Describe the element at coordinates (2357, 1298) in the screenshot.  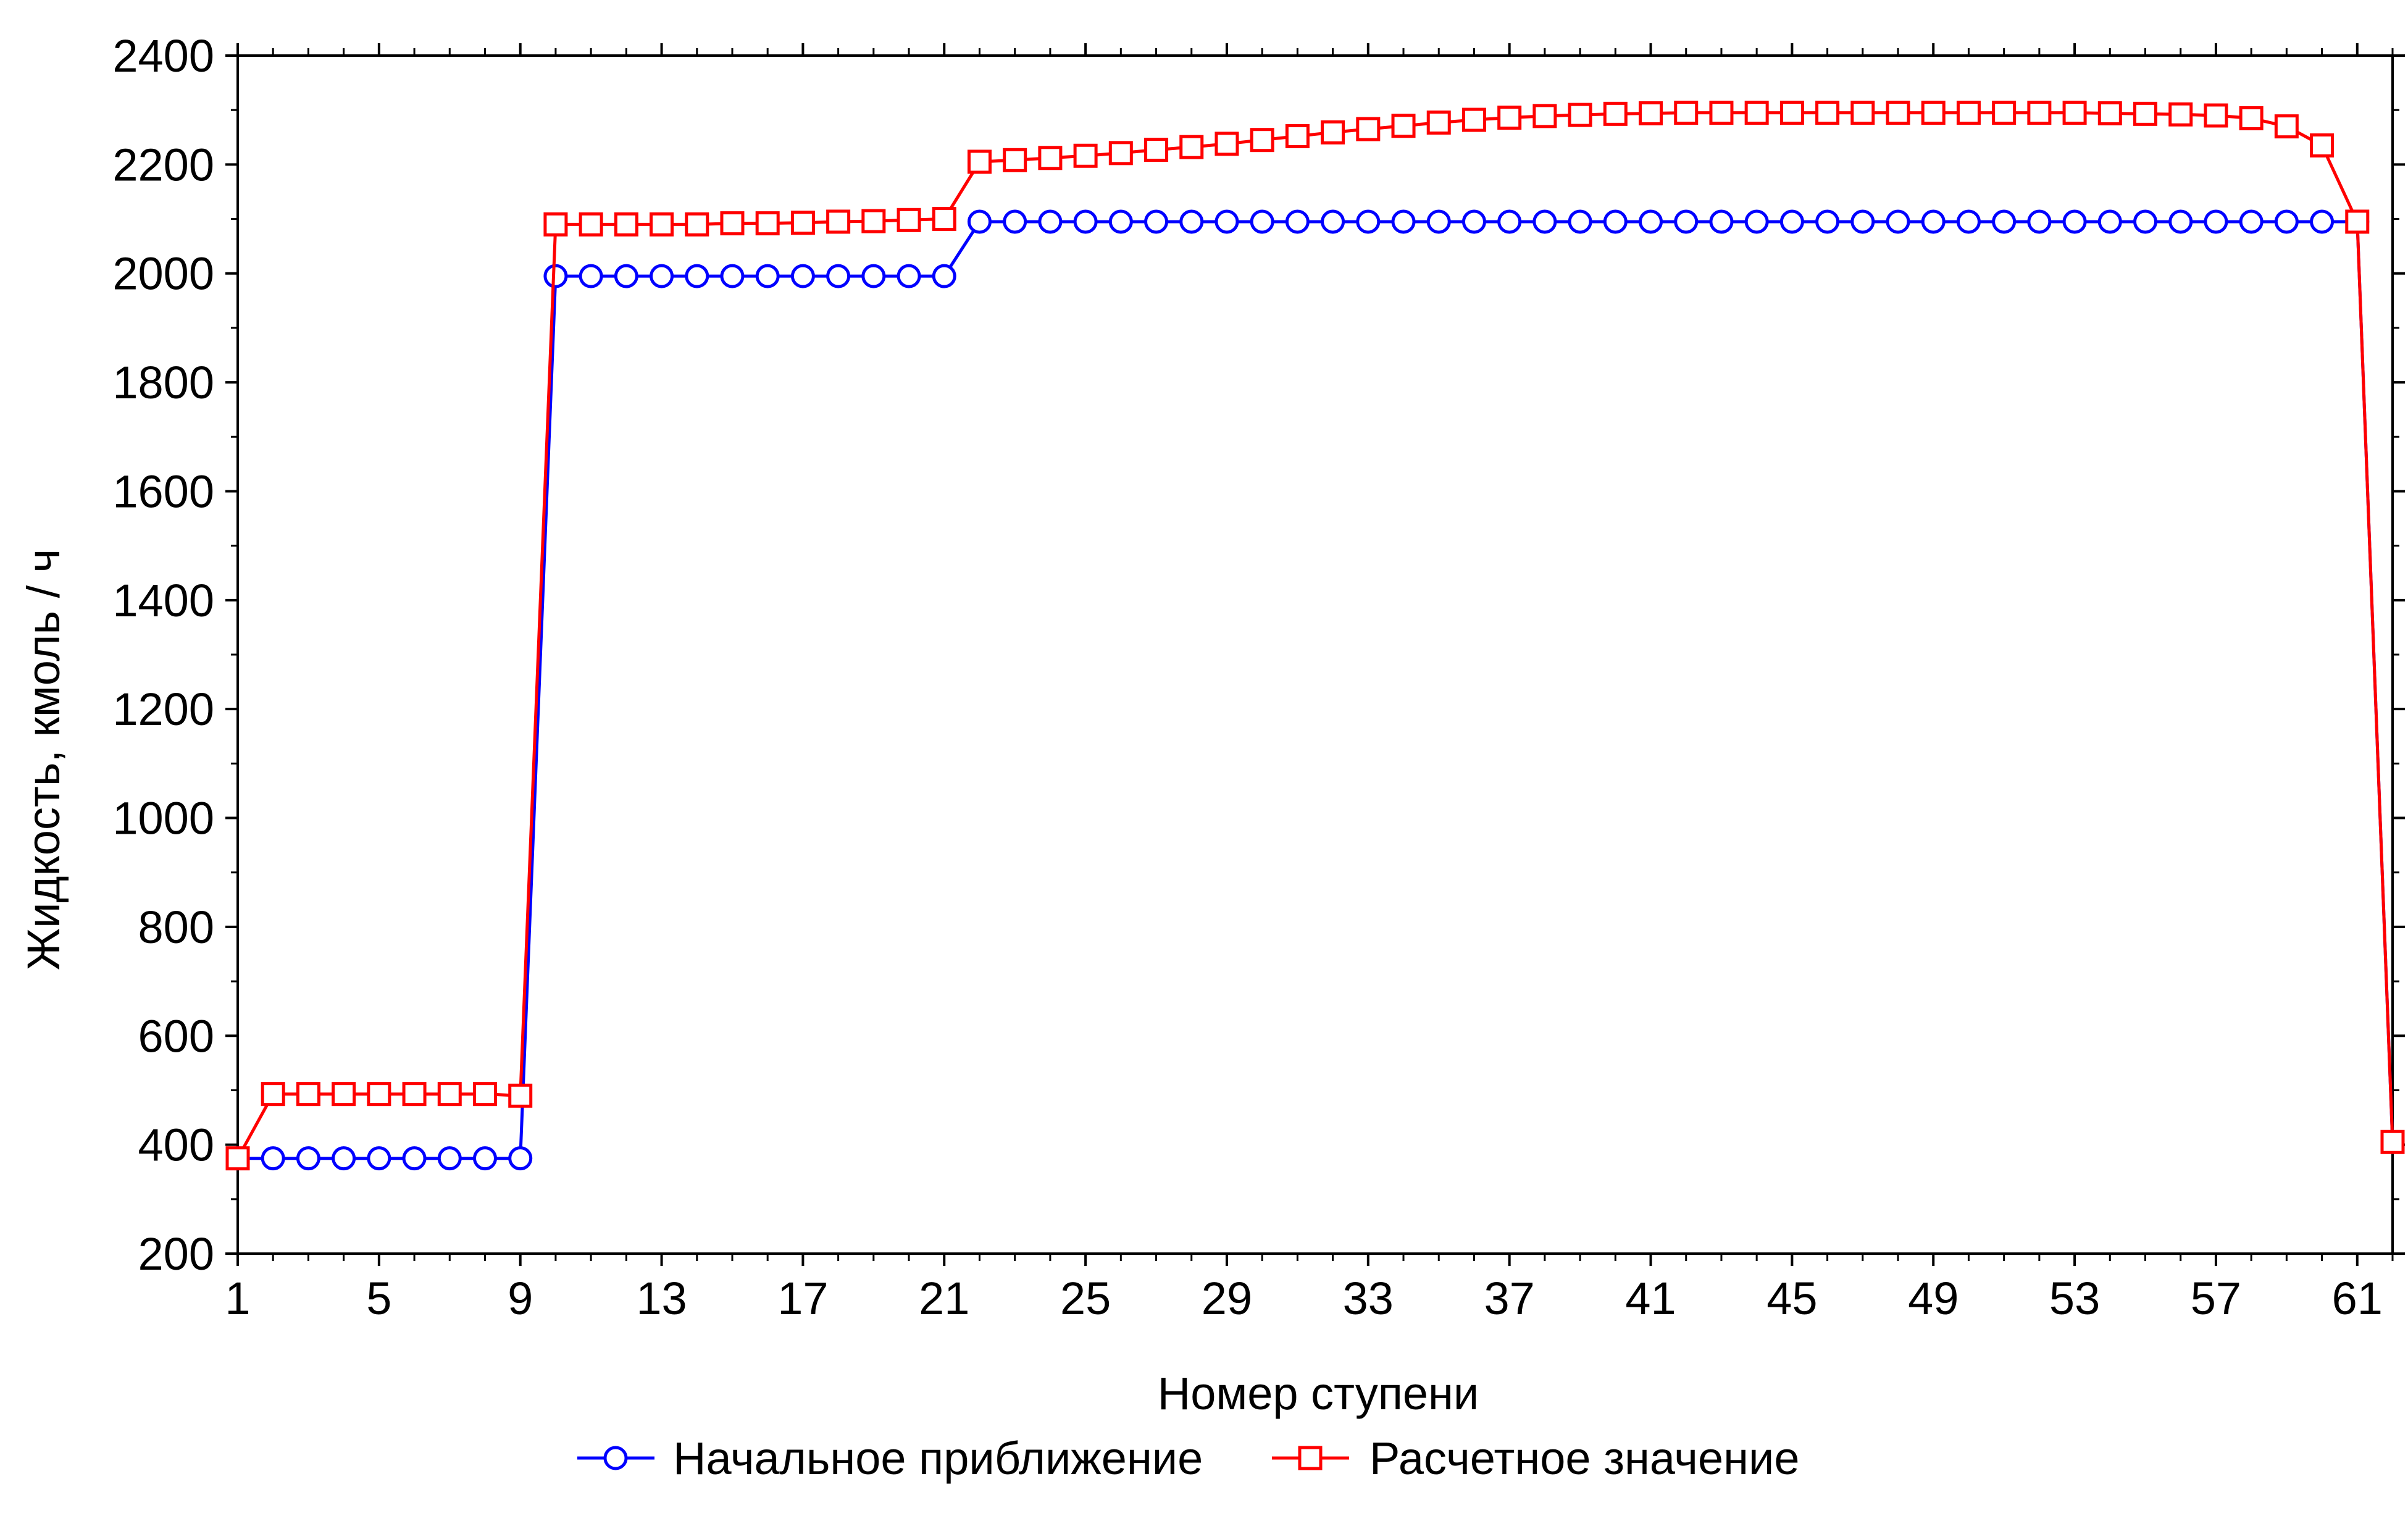
I see `x-tick-label: 61` at that location.